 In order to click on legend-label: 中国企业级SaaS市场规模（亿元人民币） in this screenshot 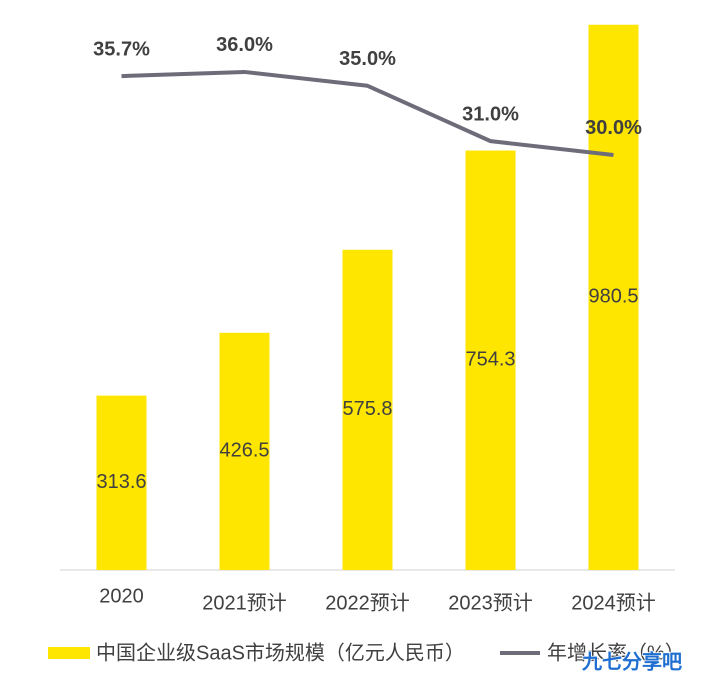, I will do `click(280, 652)`.